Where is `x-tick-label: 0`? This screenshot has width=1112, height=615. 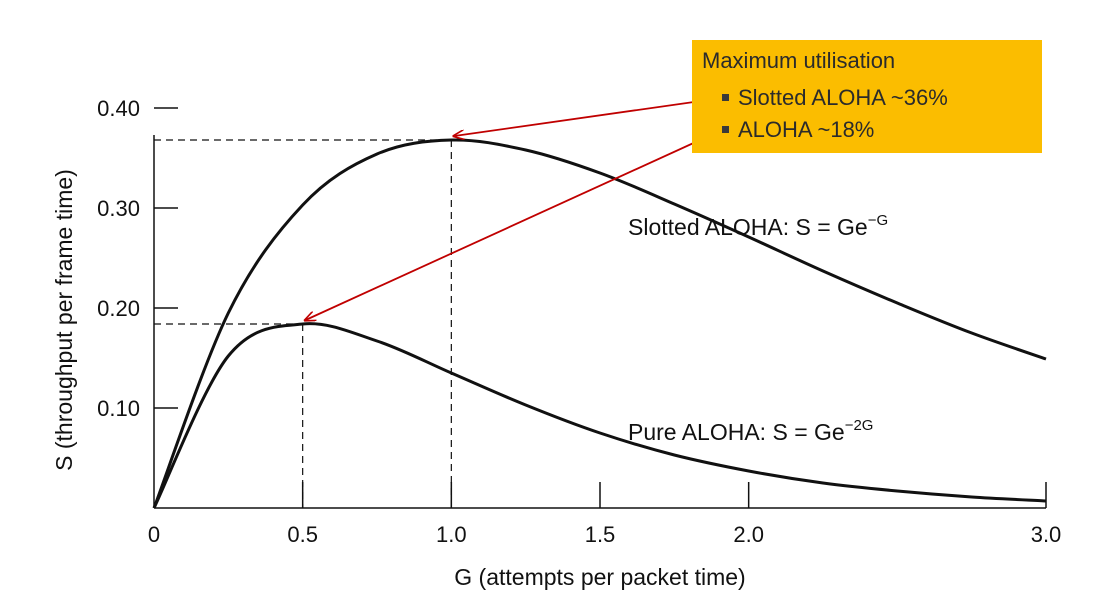 x-tick-label: 0 is located at coordinates (154, 534).